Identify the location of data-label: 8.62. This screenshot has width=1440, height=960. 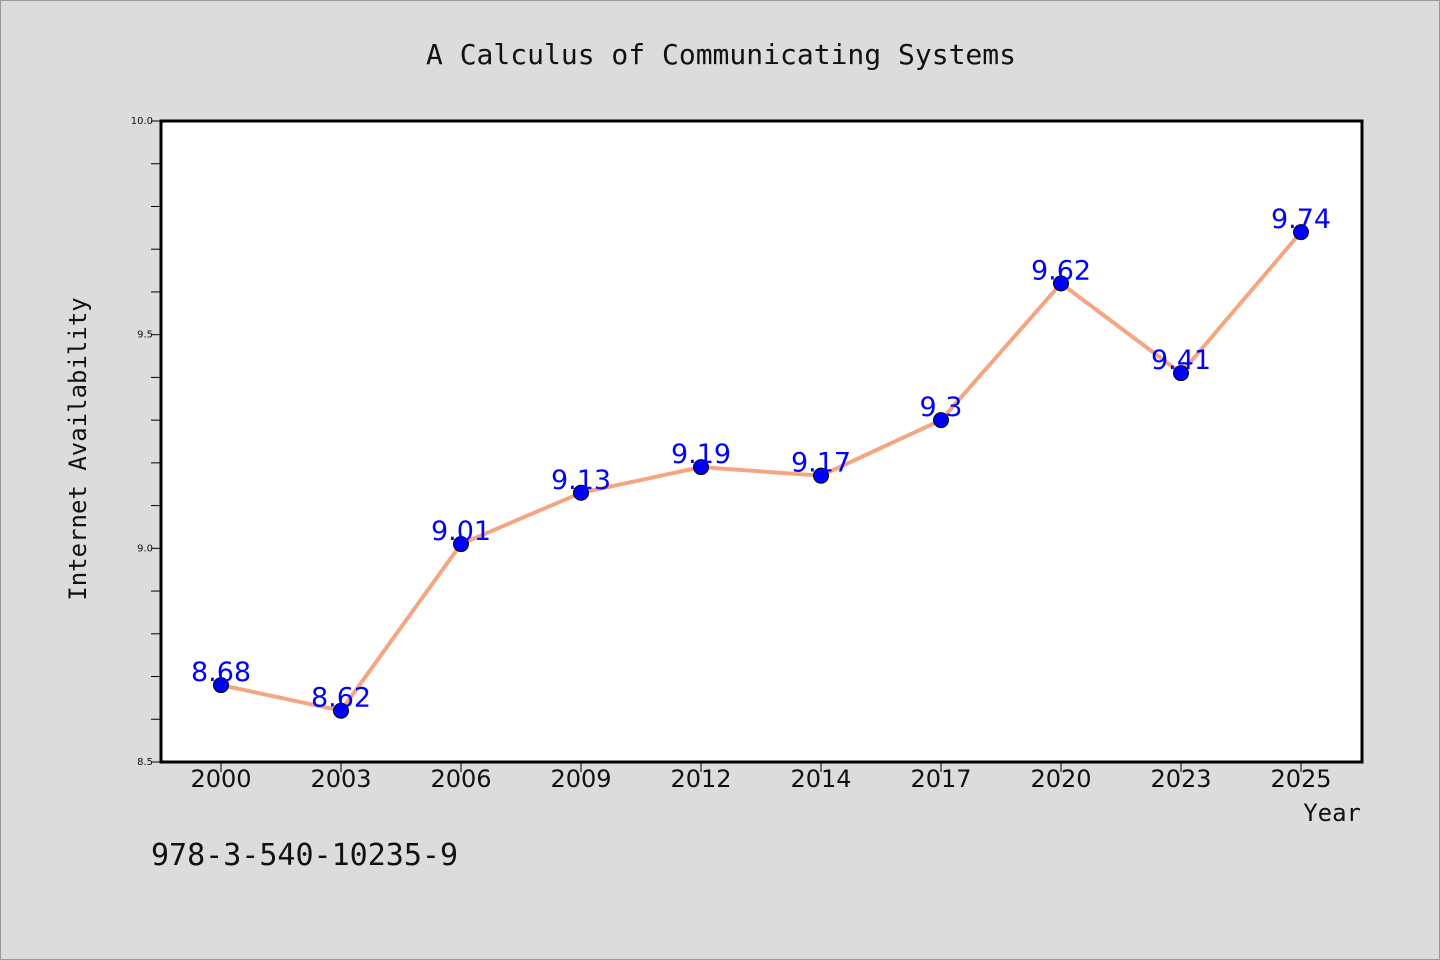
(341, 698).